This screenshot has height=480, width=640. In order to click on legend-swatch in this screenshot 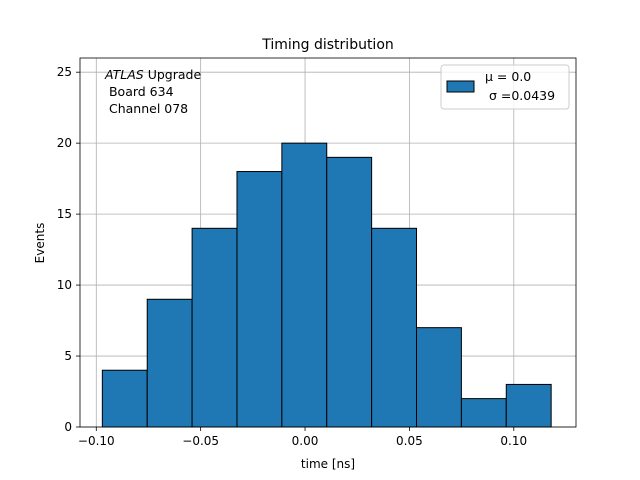, I will do `click(460, 86)`.